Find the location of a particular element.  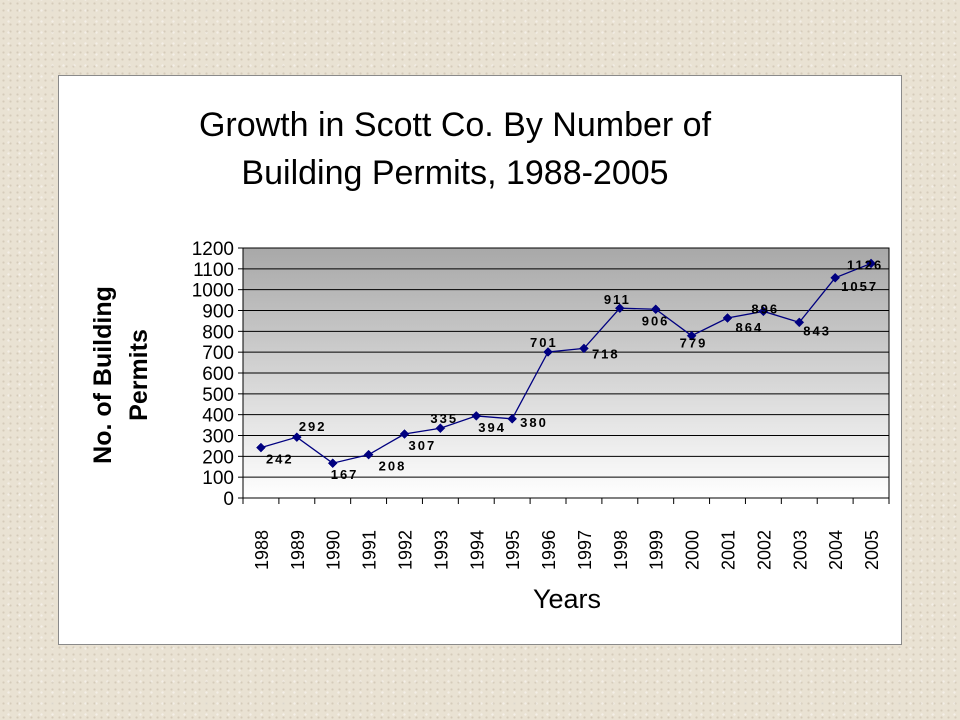

y-tick-label: 100 is located at coordinates (218, 478).